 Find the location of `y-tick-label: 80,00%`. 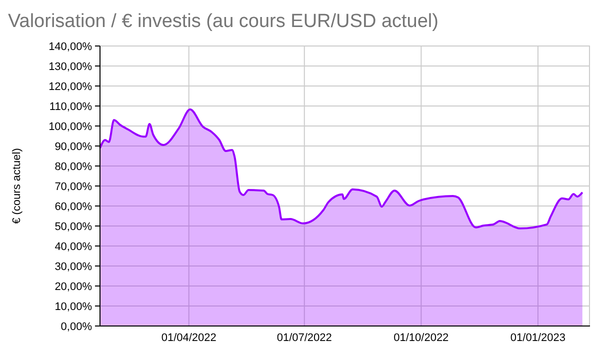

y-tick-label: 80,00% is located at coordinates (73, 166).